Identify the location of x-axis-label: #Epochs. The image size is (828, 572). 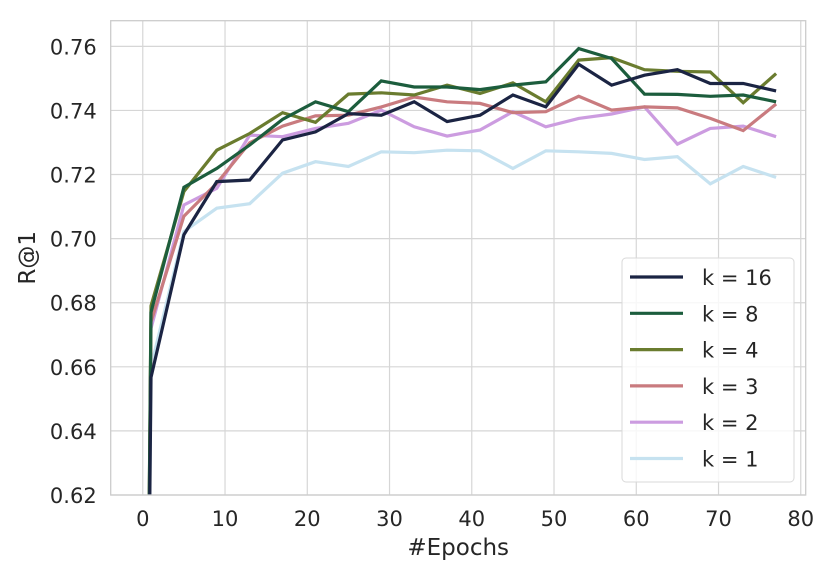
(458, 548).